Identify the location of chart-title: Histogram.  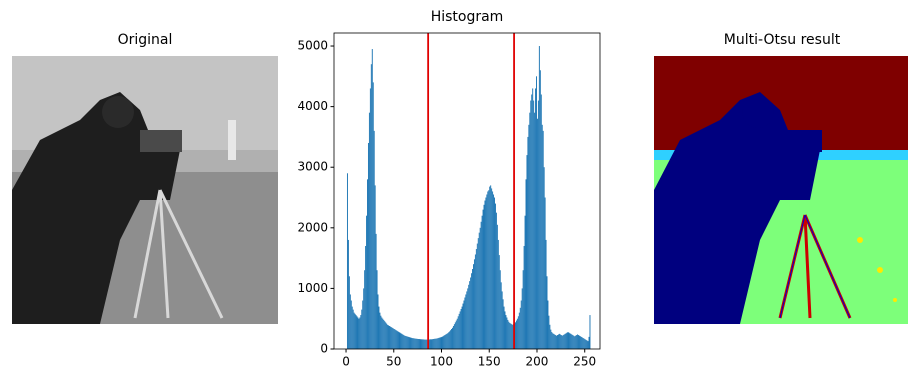
(467, 17).